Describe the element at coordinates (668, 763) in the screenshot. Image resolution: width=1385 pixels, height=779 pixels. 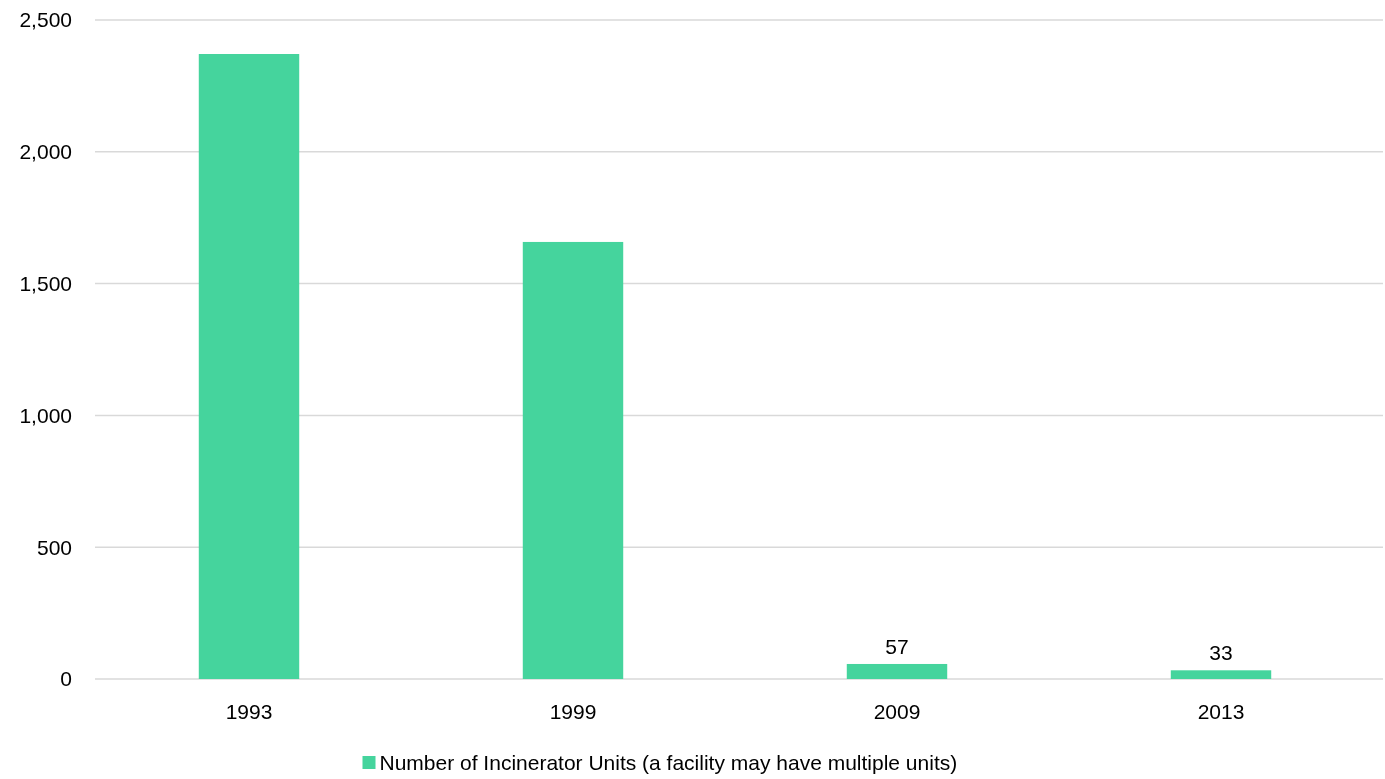
I see `legend-label: Number of Incinerator Units (a facility may have multiple units)` at that location.